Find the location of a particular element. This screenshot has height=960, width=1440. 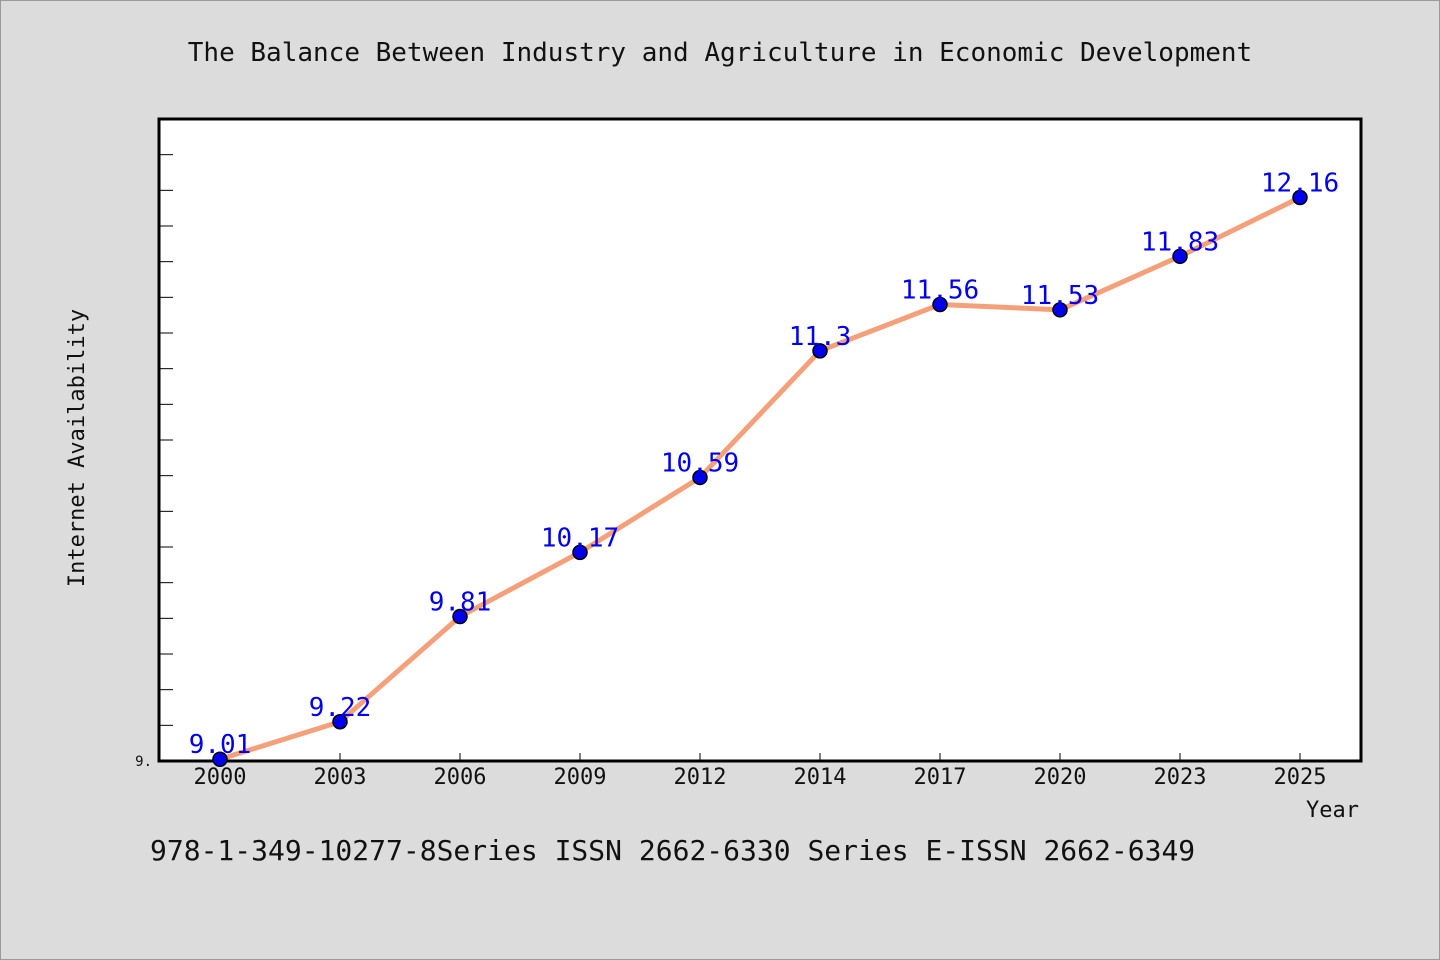

data-label: 9.81 is located at coordinates (460, 603).